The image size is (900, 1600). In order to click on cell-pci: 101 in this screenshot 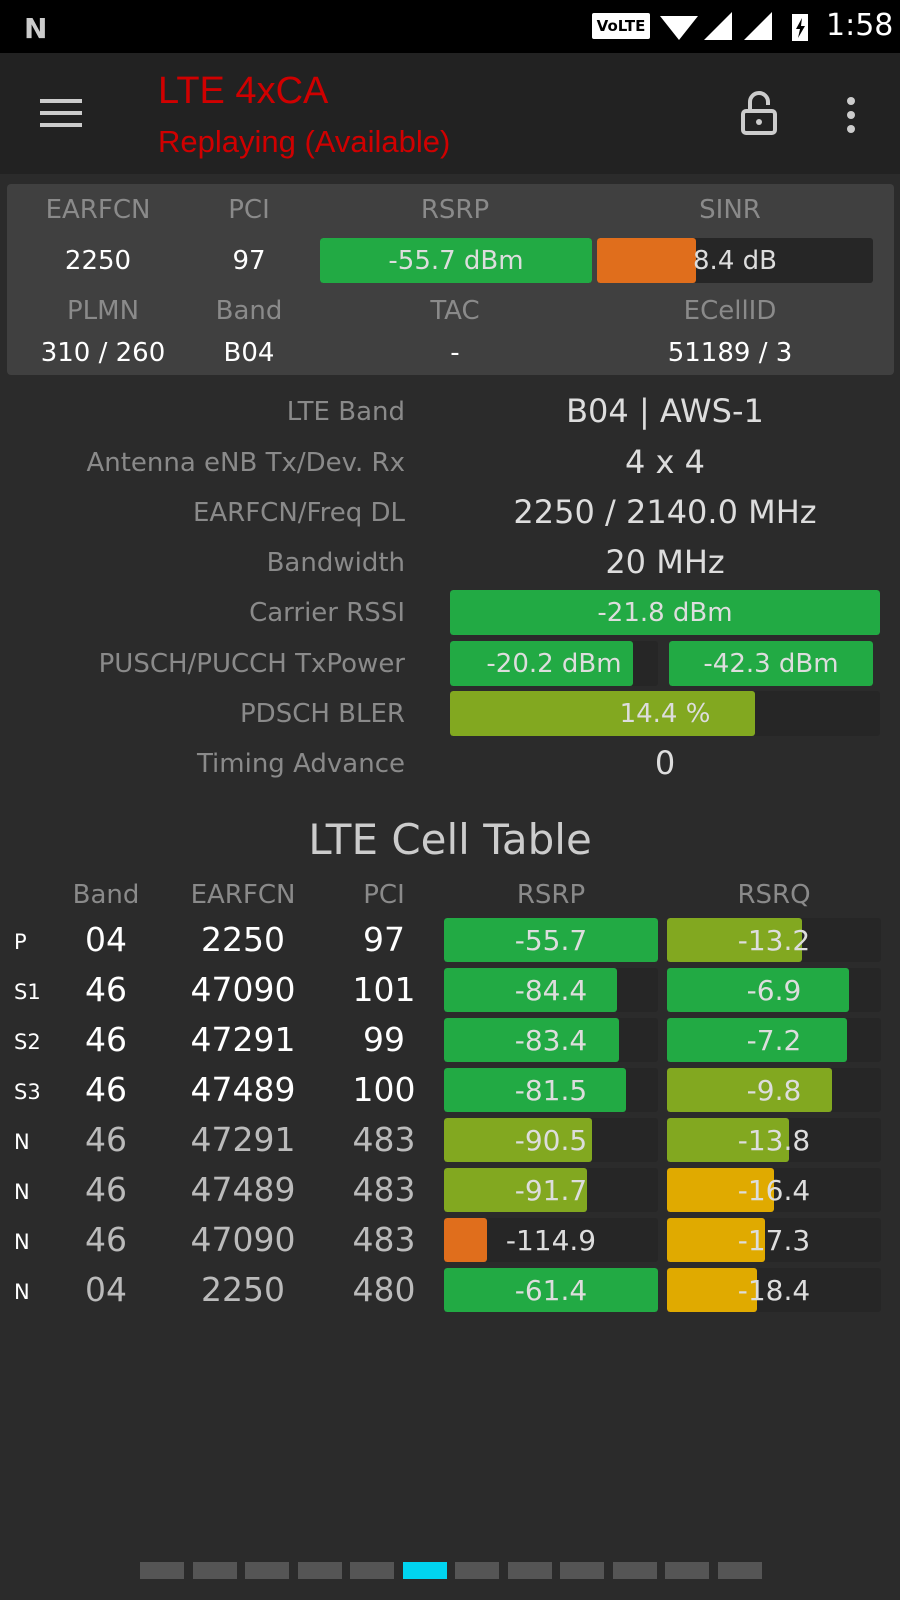, I will do `click(384, 989)`.